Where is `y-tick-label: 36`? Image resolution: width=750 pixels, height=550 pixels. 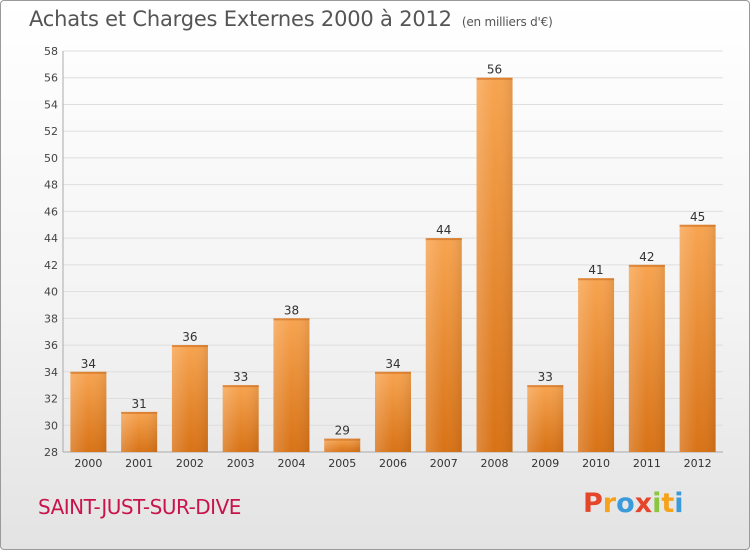
y-tick-label: 36 is located at coordinates (51, 345).